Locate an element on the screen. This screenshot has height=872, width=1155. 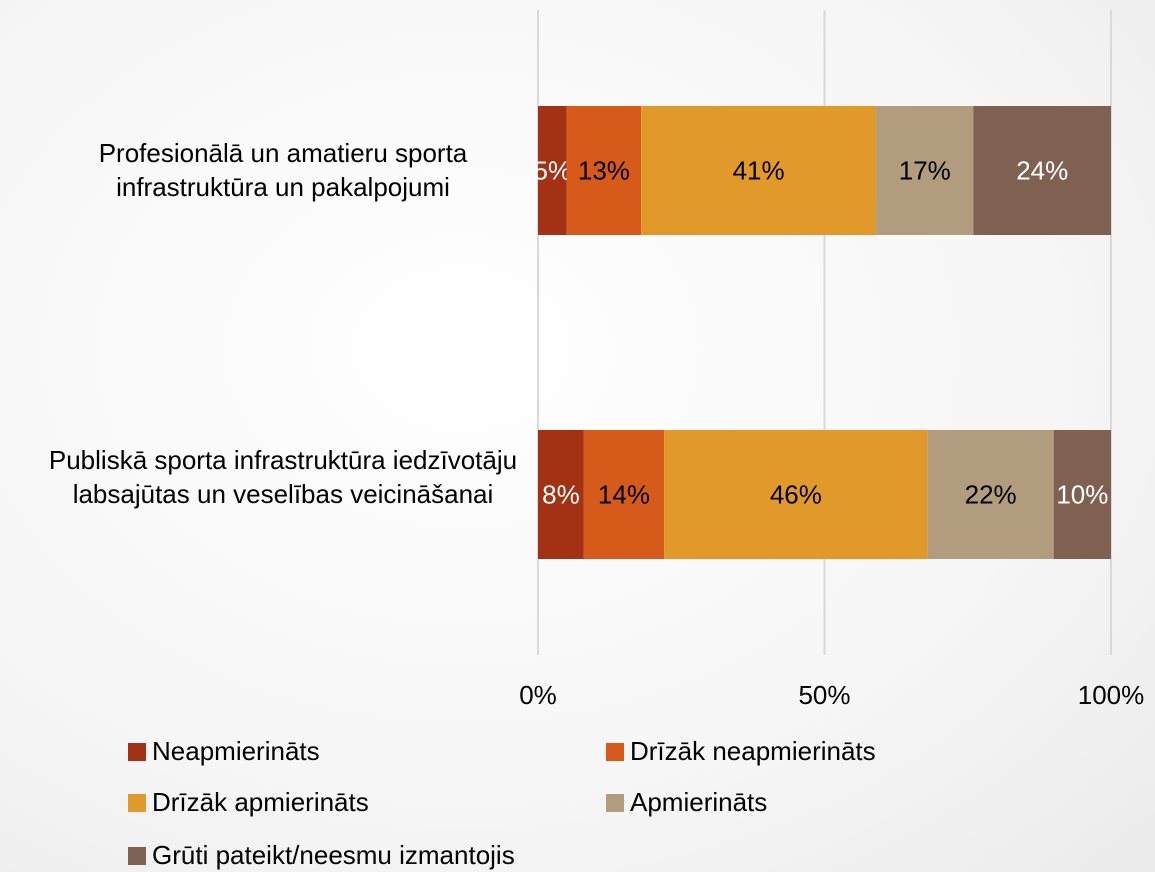
data-label: 46% is located at coordinates (796, 494).